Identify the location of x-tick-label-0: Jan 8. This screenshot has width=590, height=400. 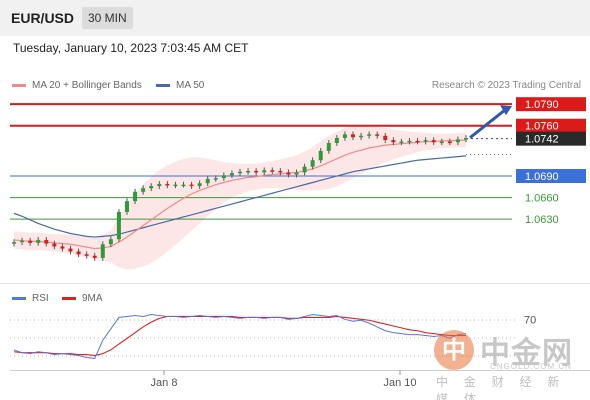
(164, 383).